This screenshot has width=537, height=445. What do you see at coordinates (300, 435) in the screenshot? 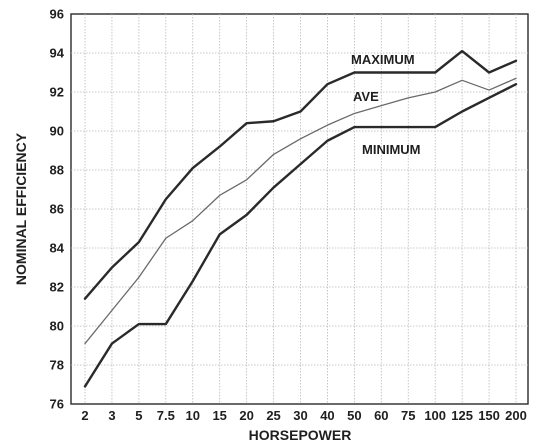
I see `x-axis-title: HORSEPOWER` at bounding box center [300, 435].